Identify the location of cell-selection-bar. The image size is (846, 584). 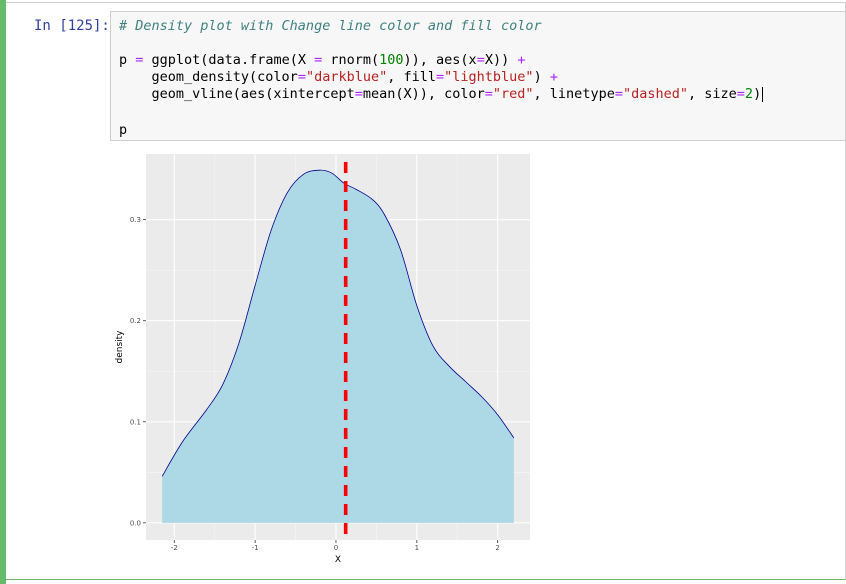
(3, 292).